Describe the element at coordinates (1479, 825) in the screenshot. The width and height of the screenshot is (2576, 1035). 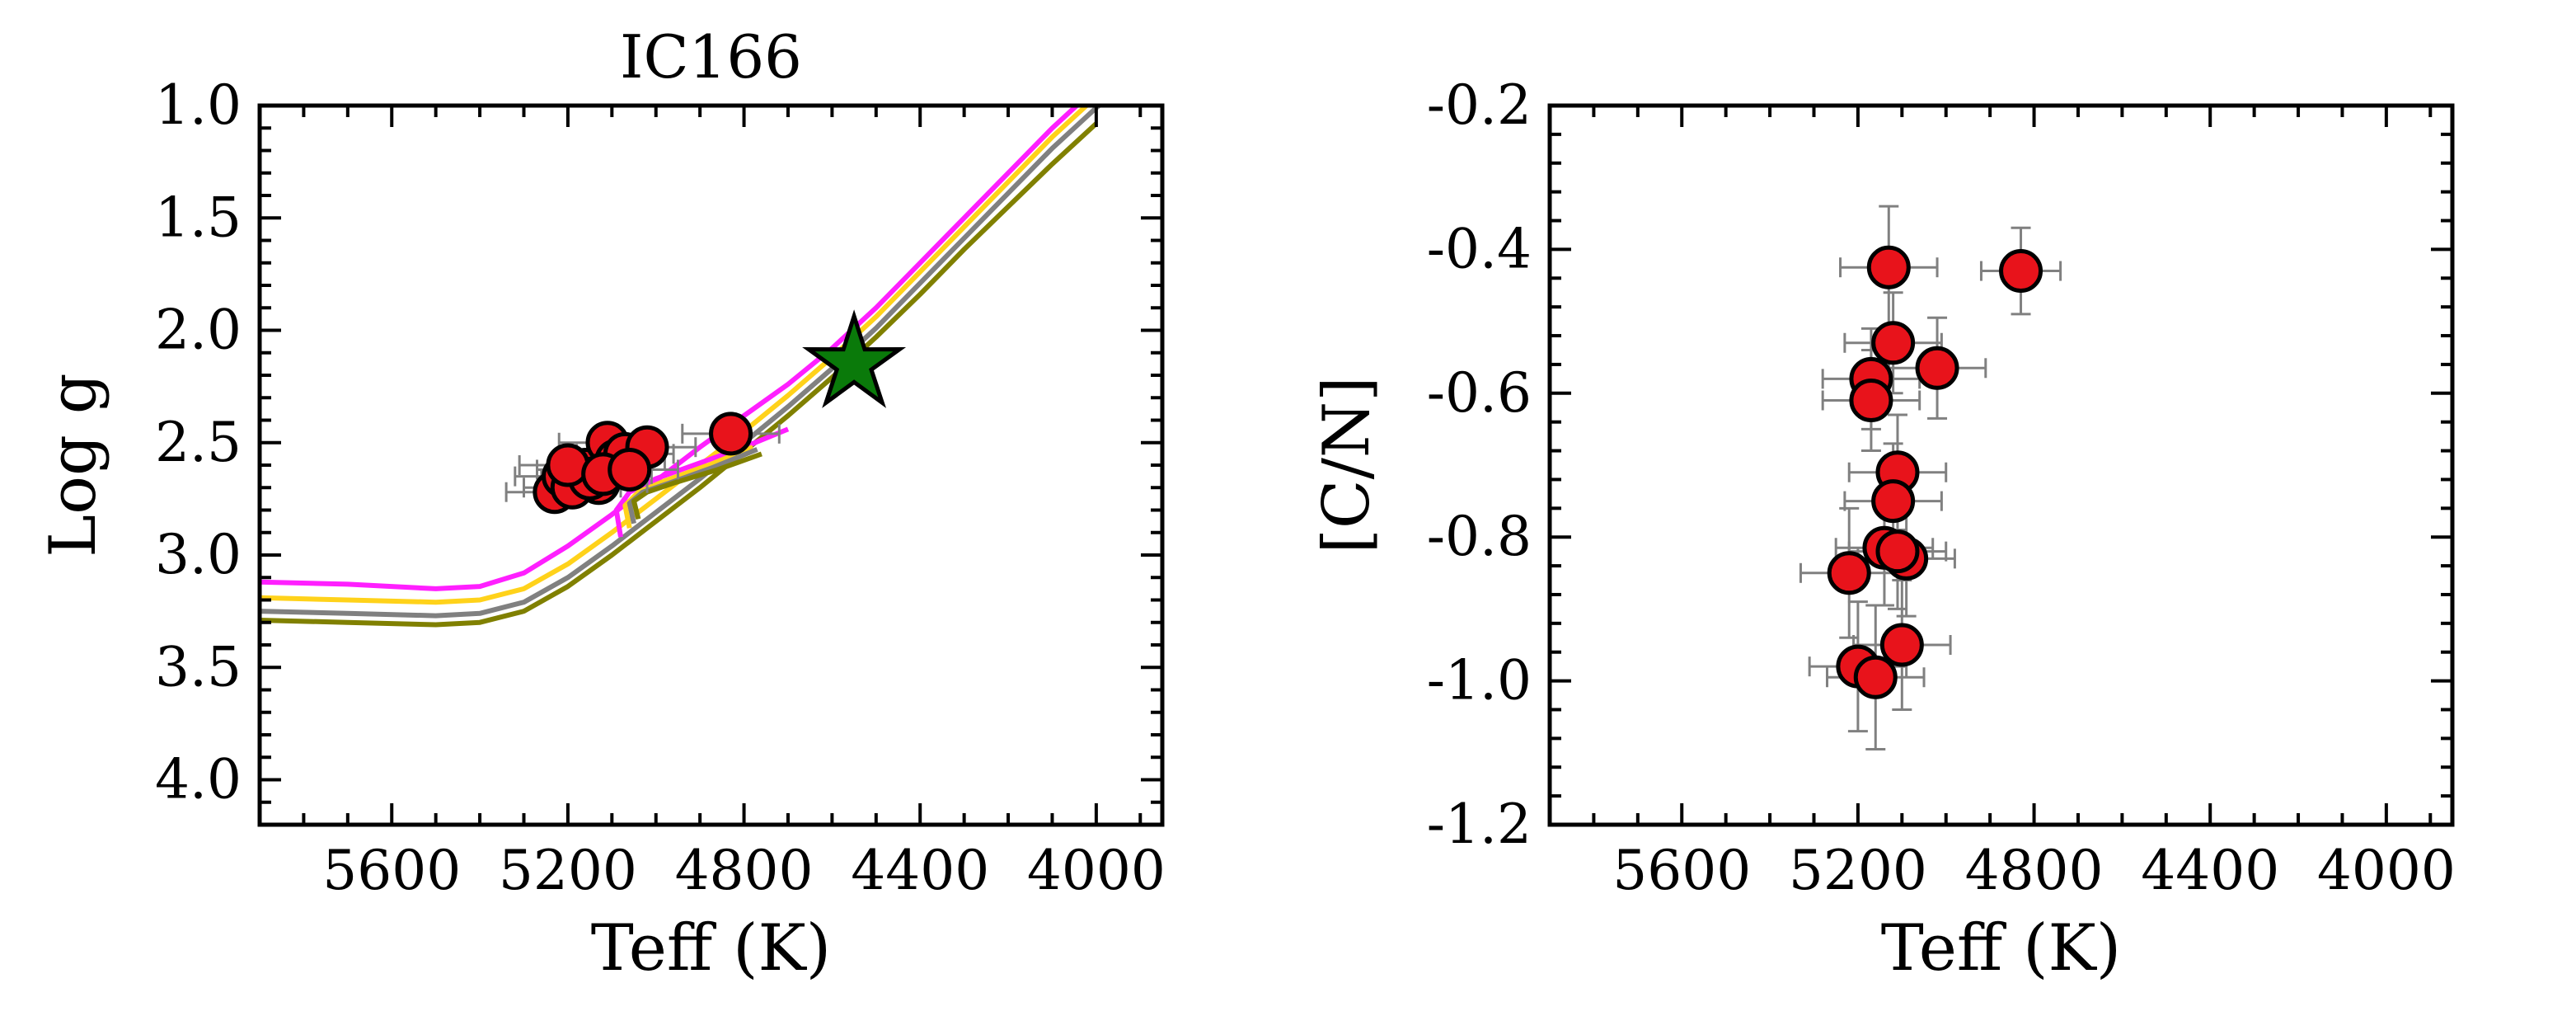
I see `y-tick-label: -1.2` at that location.